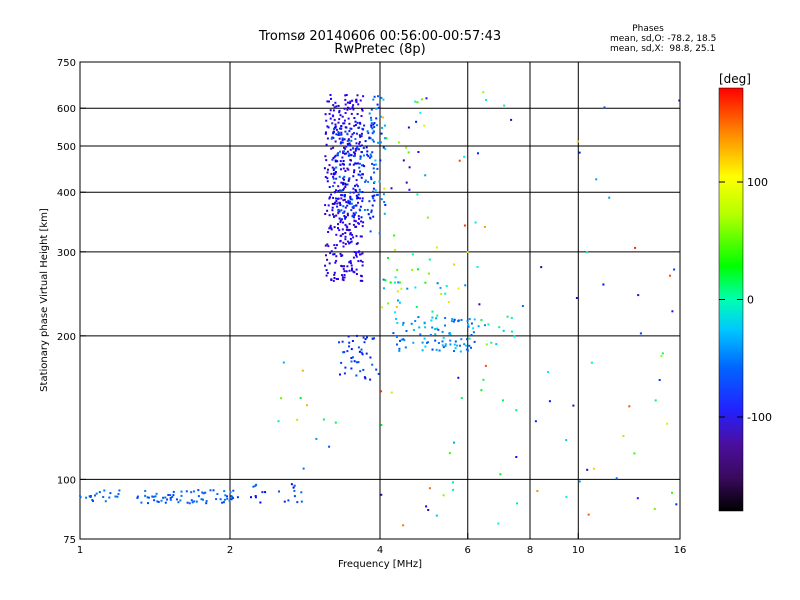 This screenshot has width=800, height=600. I want to click on chart-subtitle: RwPretec (8p), so click(379, 49).